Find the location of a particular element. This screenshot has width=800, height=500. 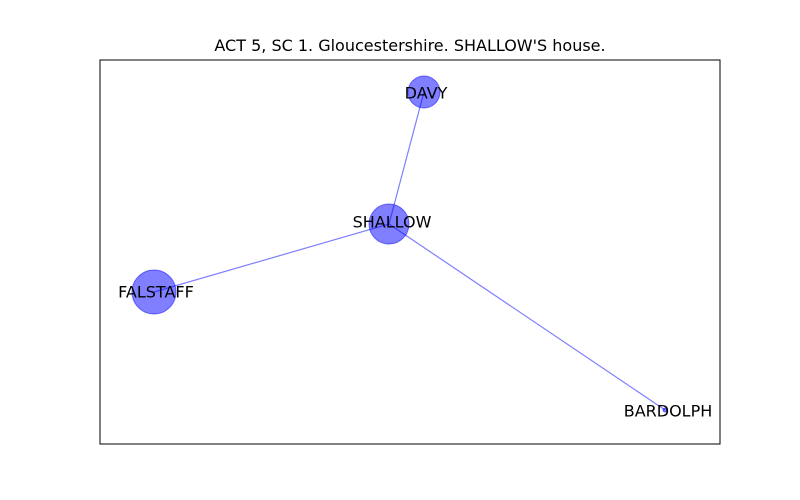

edge-shallow-bardolph is located at coordinates (527, 317).